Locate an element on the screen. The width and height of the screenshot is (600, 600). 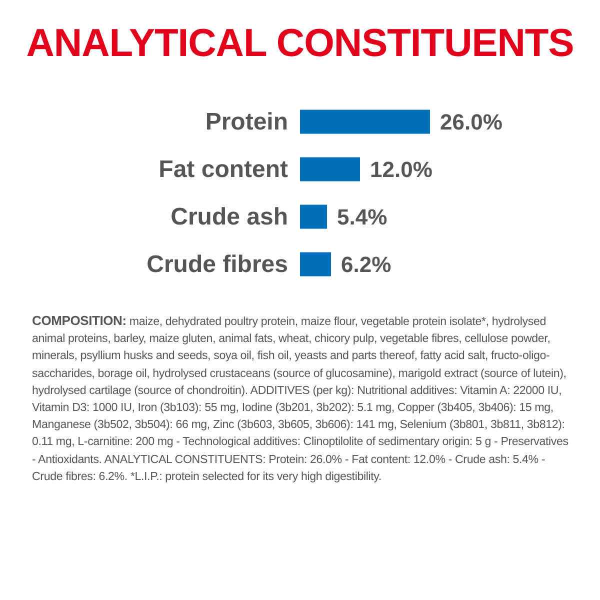
chart-title: ANALYTICAL CONSTITUENTS is located at coordinates (300, 44).